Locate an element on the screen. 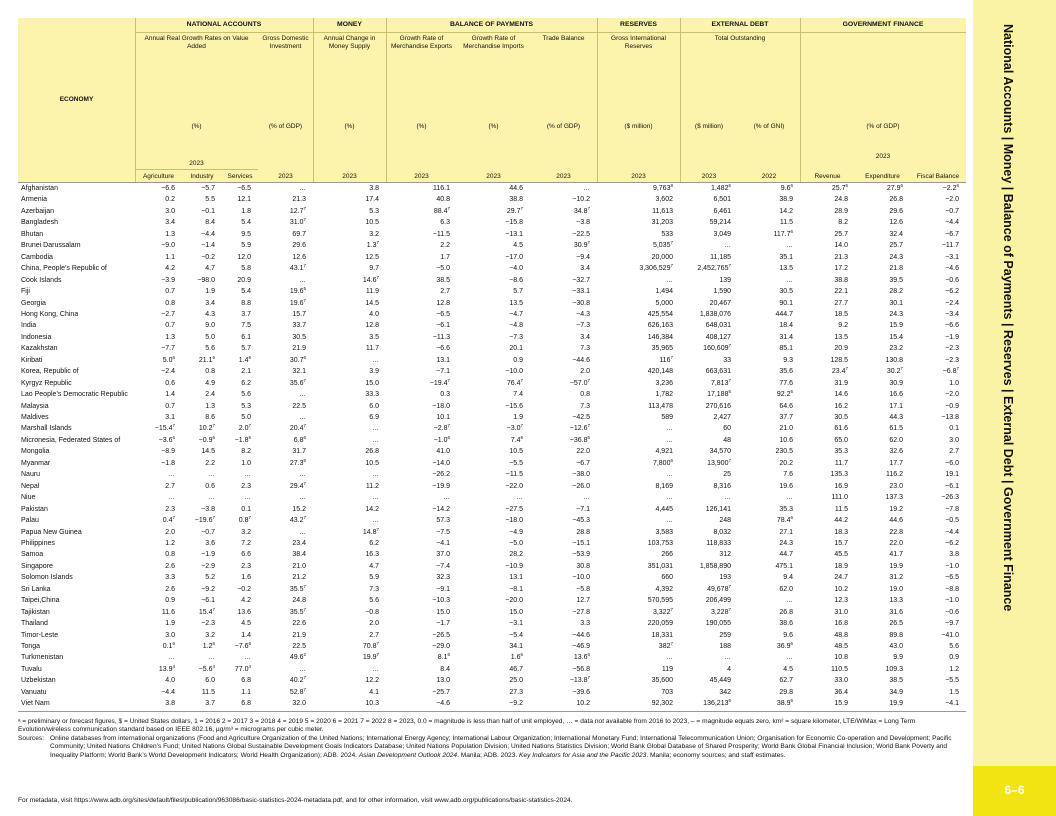 The image size is (1056, 816). data-cell: 32.1 is located at coordinates (299, 372).